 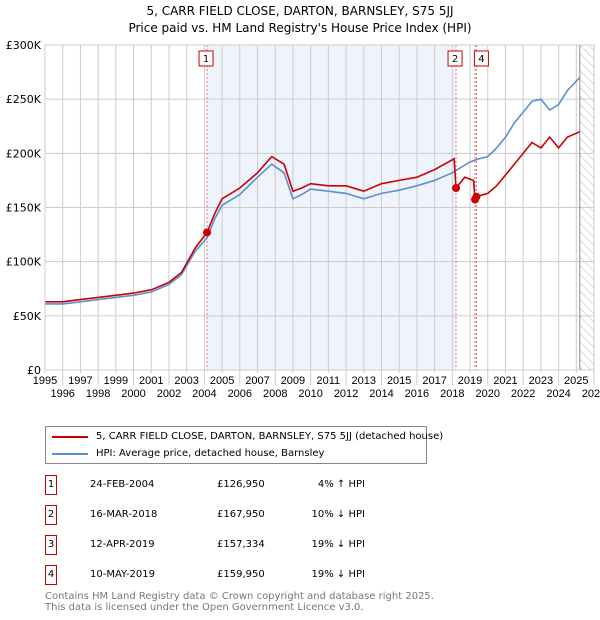 What do you see at coordinates (151, 381) in the screenshot?
I see `x-tick-label: 2001` at bounding box center [151, 381].